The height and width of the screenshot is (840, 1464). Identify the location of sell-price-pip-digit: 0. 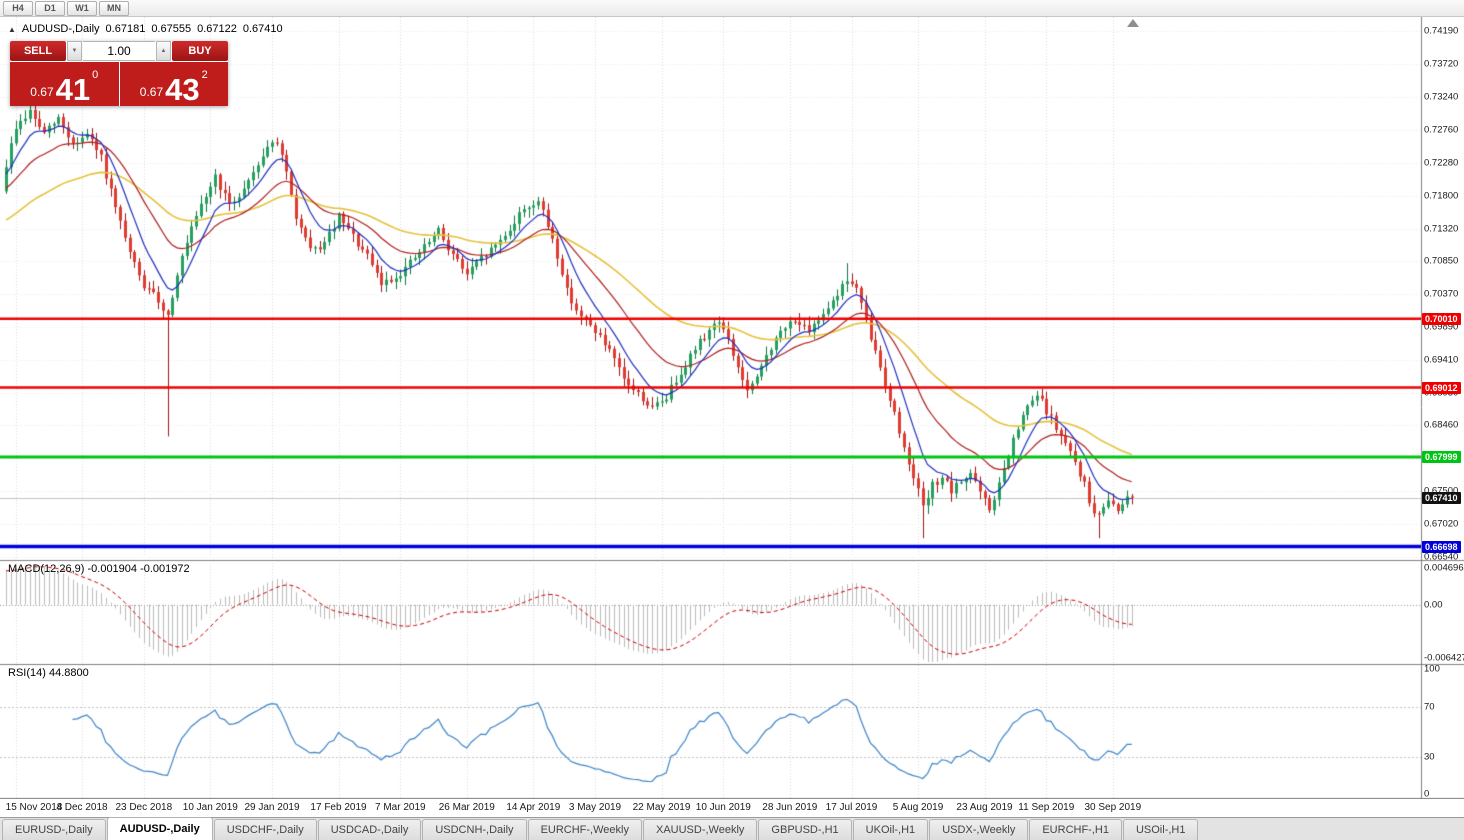
(95, 75).